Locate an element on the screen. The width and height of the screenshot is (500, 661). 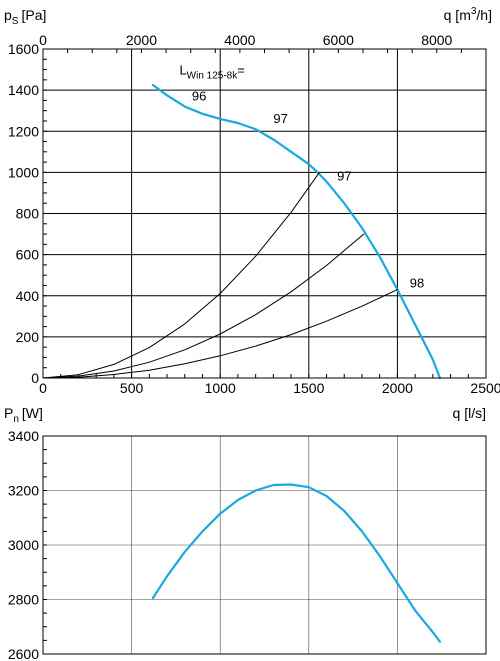
y-tick-label: 800 is located at coordinates (28, 214).